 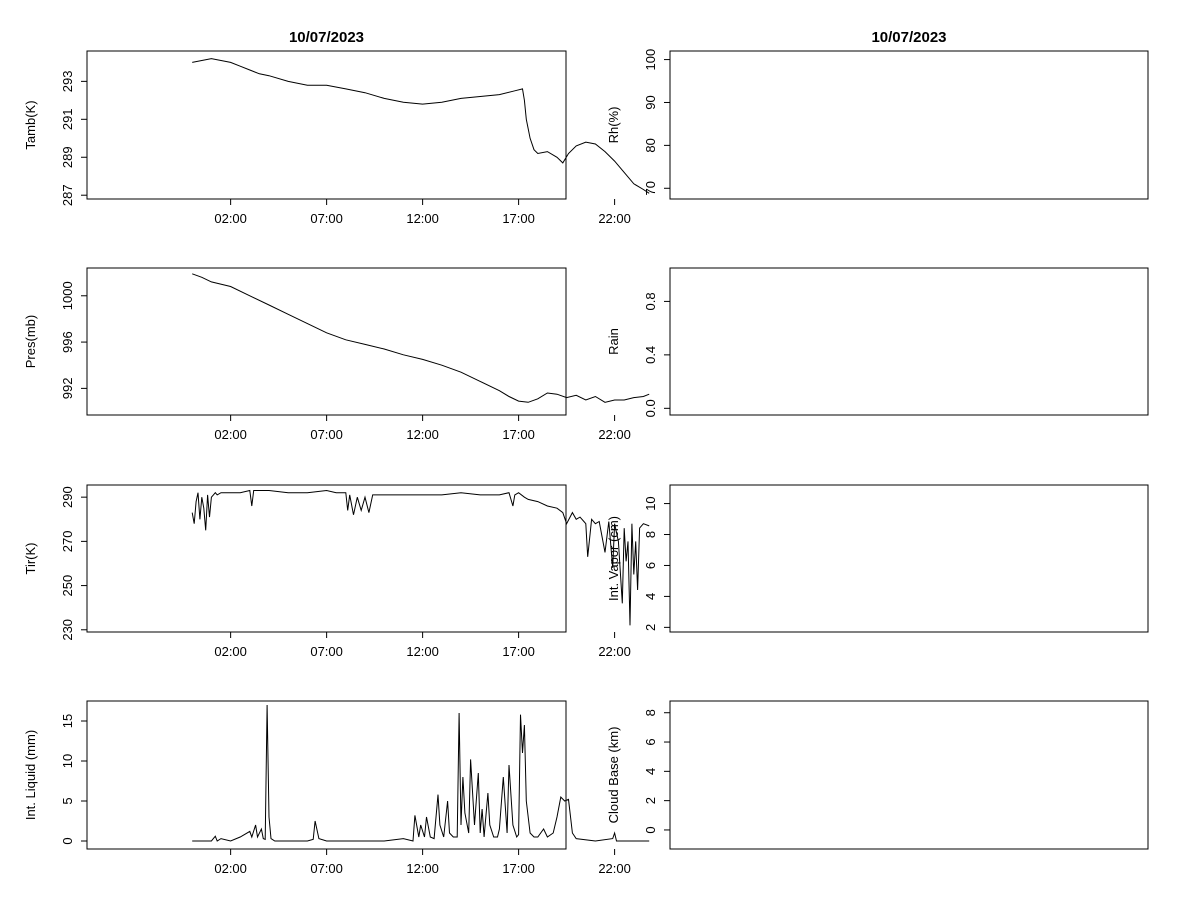 I want to click on y-tick-label: 996, so click(x=67, y=342).